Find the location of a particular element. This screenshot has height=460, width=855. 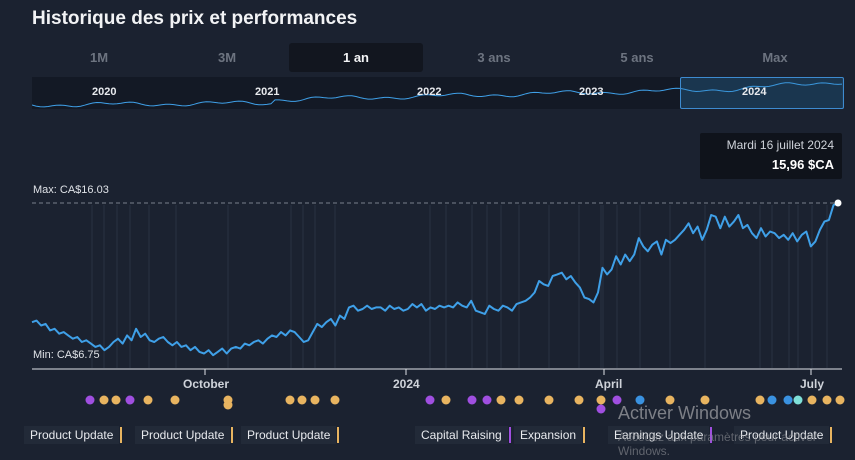

tab-5-ans: 5 ans is located at coordinates (637, 57).